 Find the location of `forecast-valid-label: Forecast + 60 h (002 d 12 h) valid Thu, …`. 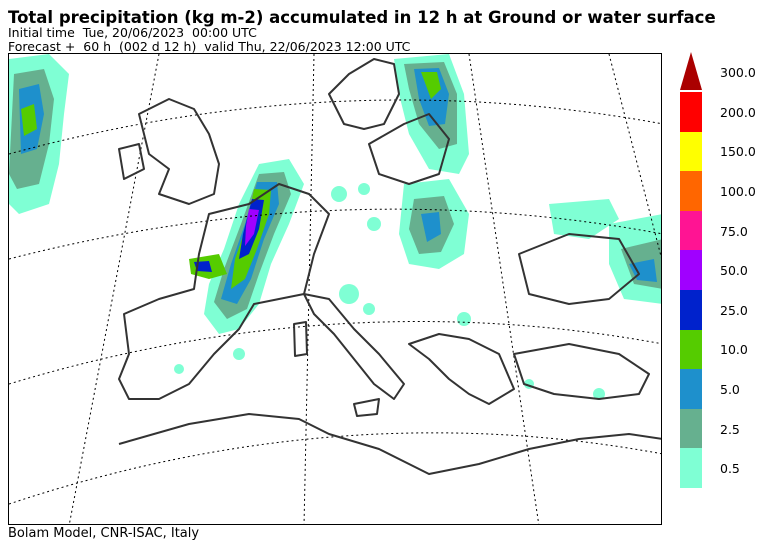

forecast-valid-label: Forecast + 60 h (002 d 12 h) valid Thu, … is located at coordinates (209, 46).